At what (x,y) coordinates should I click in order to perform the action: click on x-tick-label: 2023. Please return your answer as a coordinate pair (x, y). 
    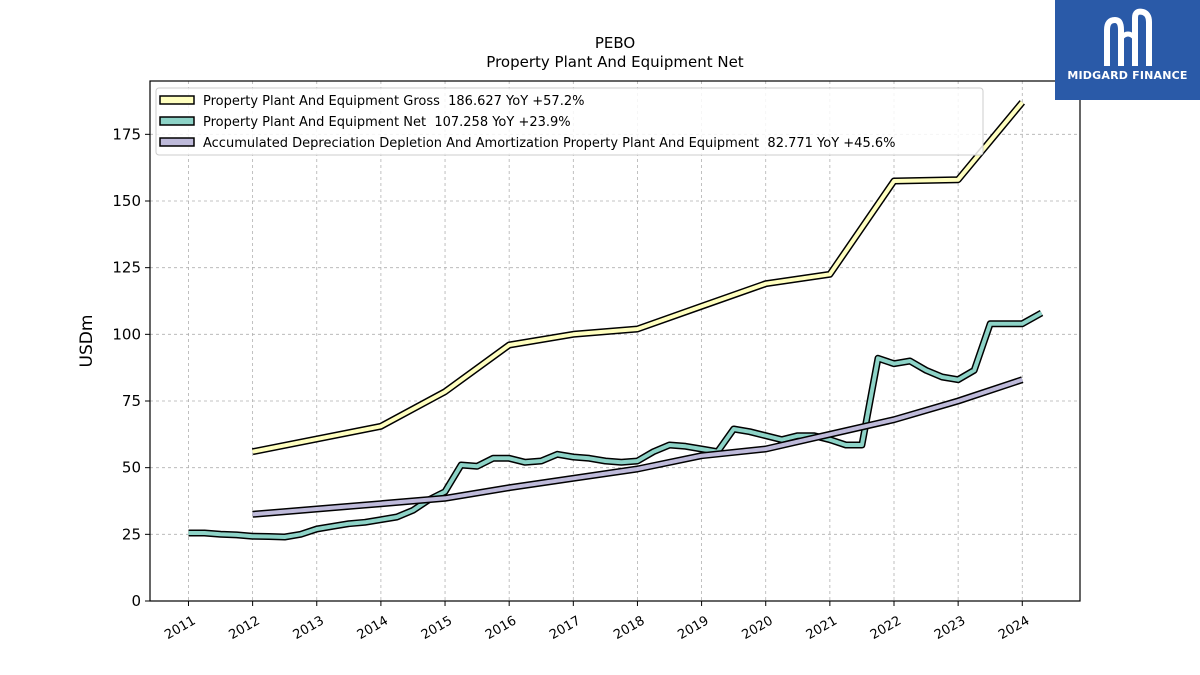
    Looking at the image, I should click on (950, 628).